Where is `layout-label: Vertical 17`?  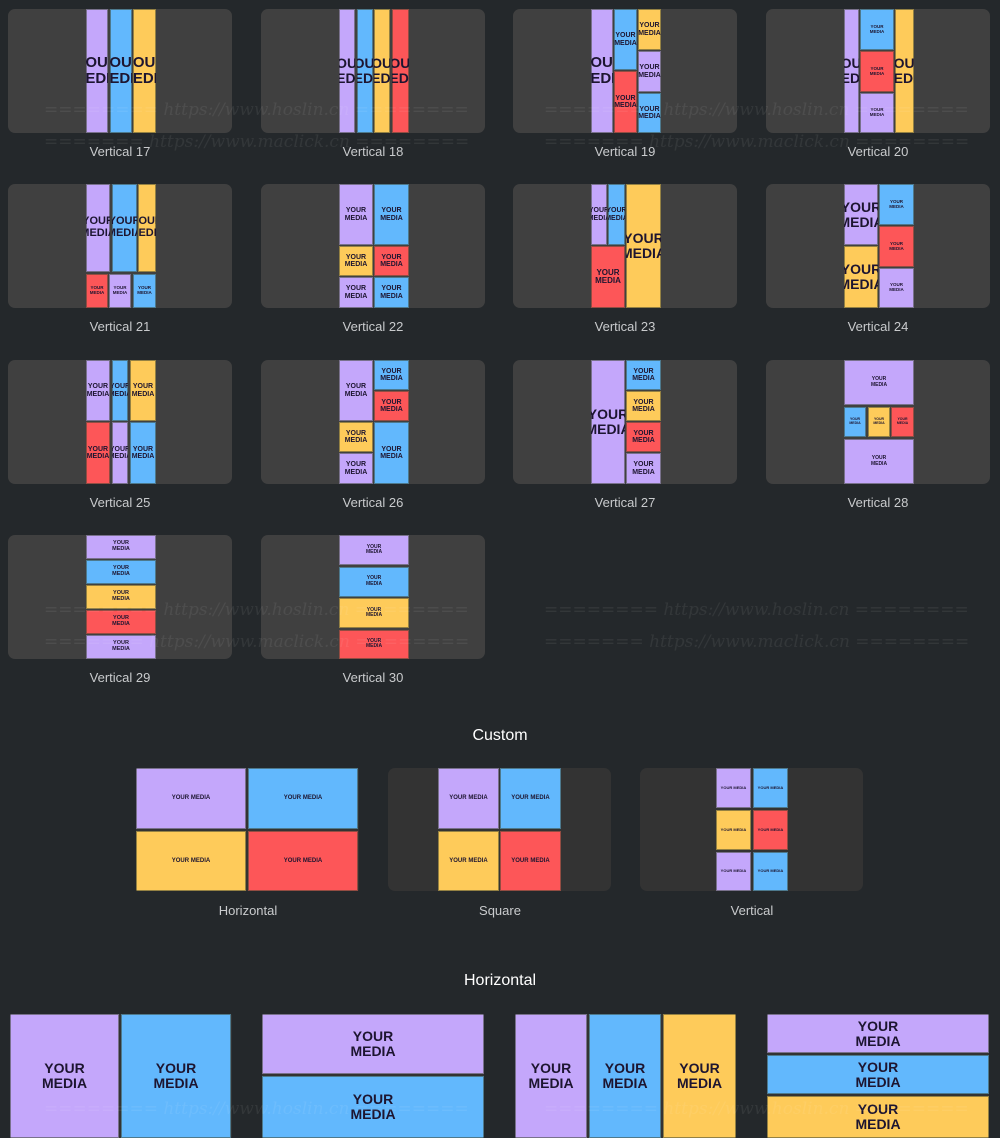 layout-label: Vertical 17 is located at coordinates (120, 151).